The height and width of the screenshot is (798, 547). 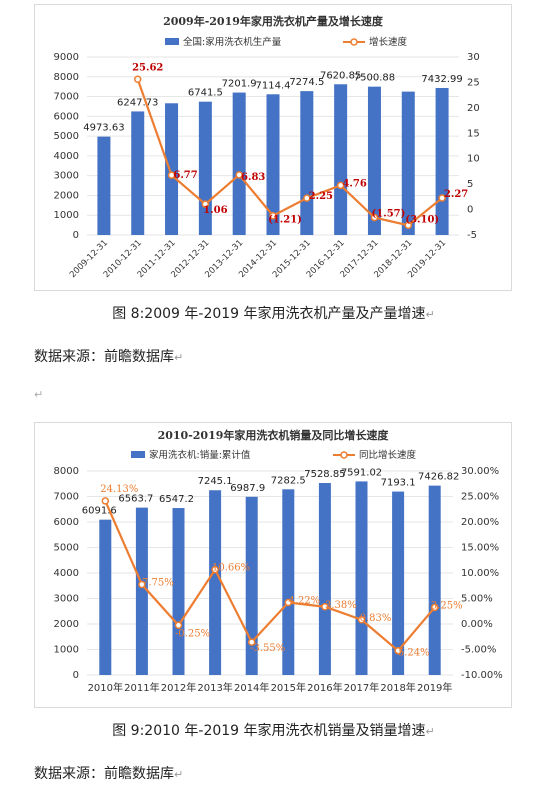 I want to click on bar-value-label: 4973.63, so click(x=103, y=128).